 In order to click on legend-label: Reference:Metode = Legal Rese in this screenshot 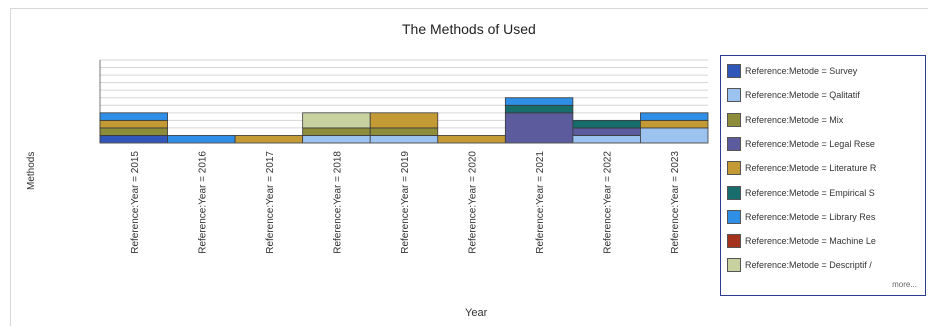, I will do `click(810, 143)`.